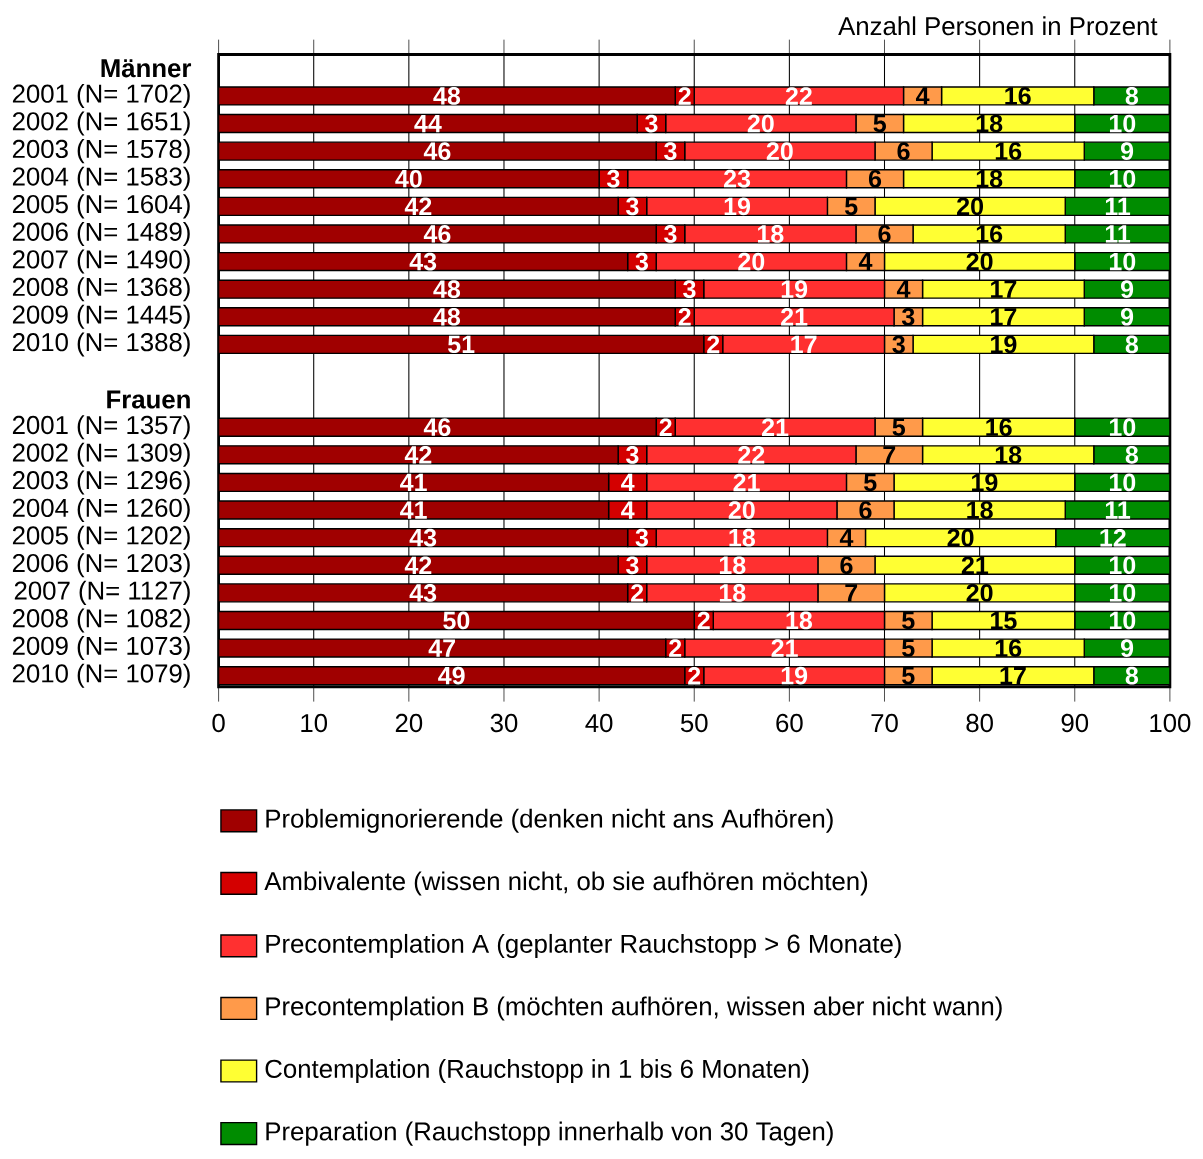  Describe the element at coordinates (798, 95) in the screenshot. I see `data-label: 22` at that location.